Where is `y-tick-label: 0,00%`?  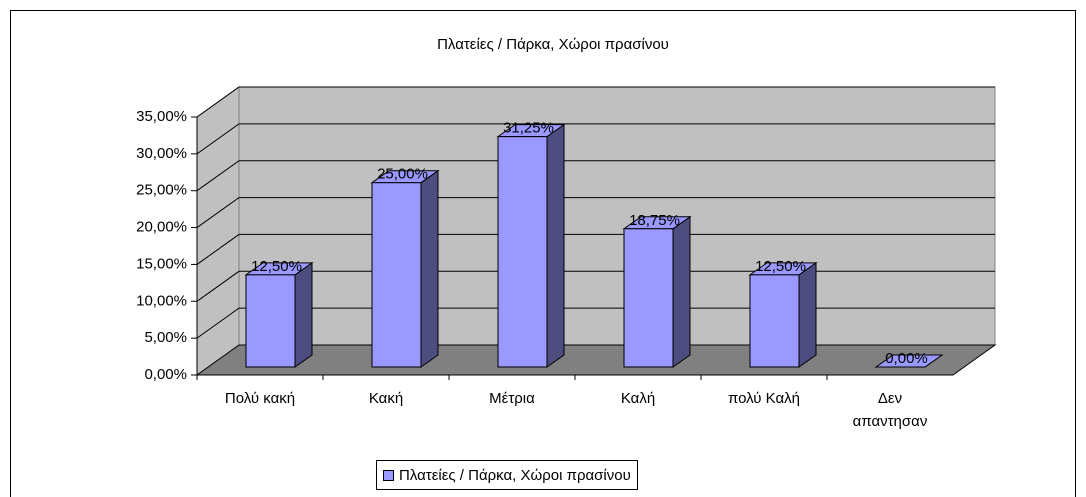
y-tick-label: 0,00% is located at coordinates (165, 374).